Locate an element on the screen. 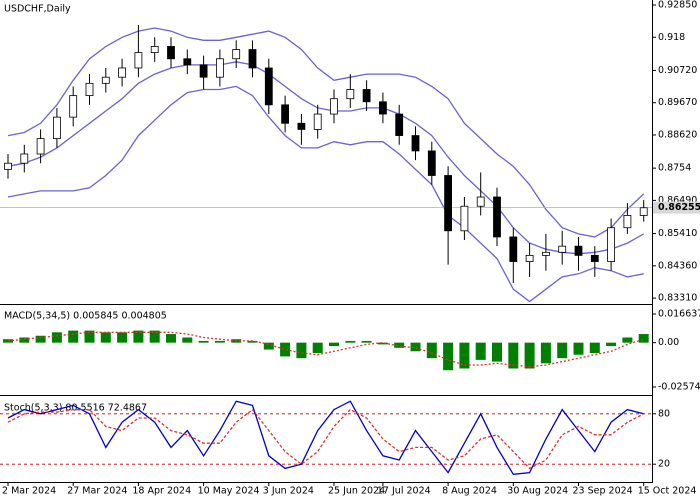 The image size is (700, 500). last-price-box is located at coordinates (676, 207).